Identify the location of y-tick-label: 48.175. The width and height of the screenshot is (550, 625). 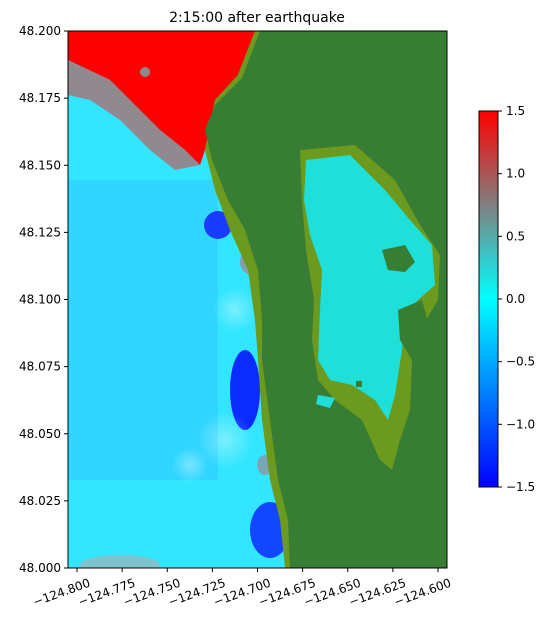
(40, 98).